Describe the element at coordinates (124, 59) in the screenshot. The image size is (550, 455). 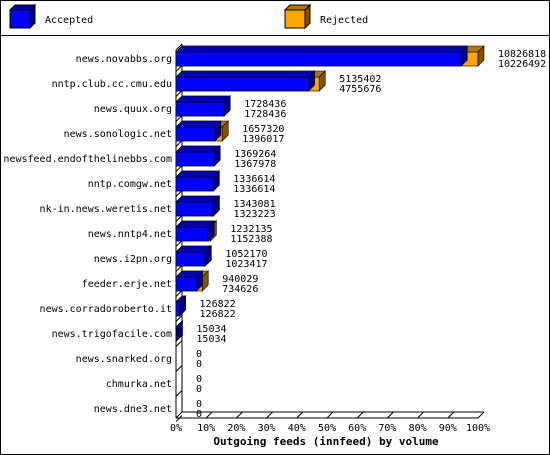
I see `y-tick-label: news.novabbs.org` at that location.